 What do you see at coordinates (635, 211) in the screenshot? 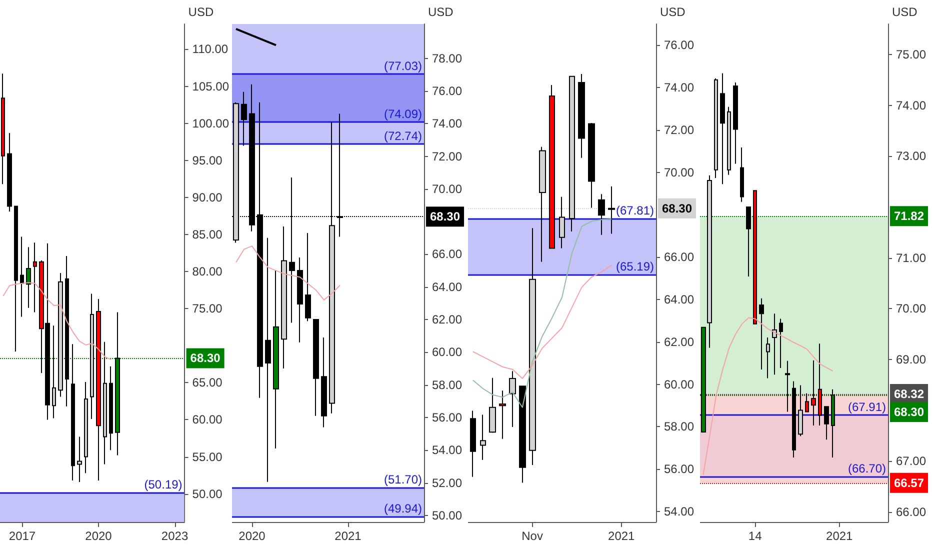
I see `ref-line-label: (67.81)` at bounding box center [635, 211].